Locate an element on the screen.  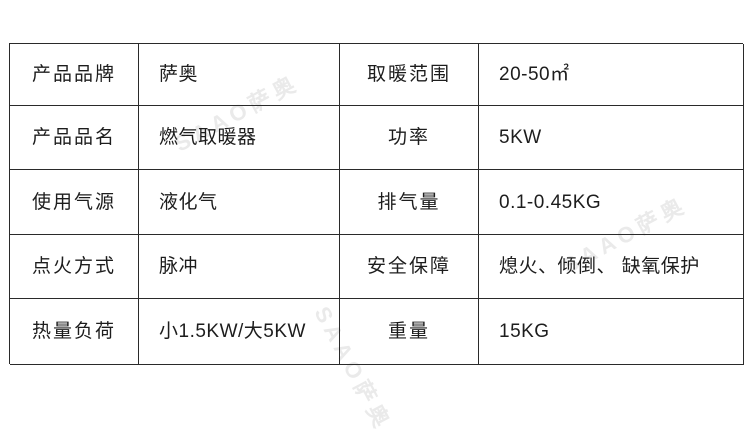
ignition-method-label: 点火方式 is located at coordinates (74, 267).